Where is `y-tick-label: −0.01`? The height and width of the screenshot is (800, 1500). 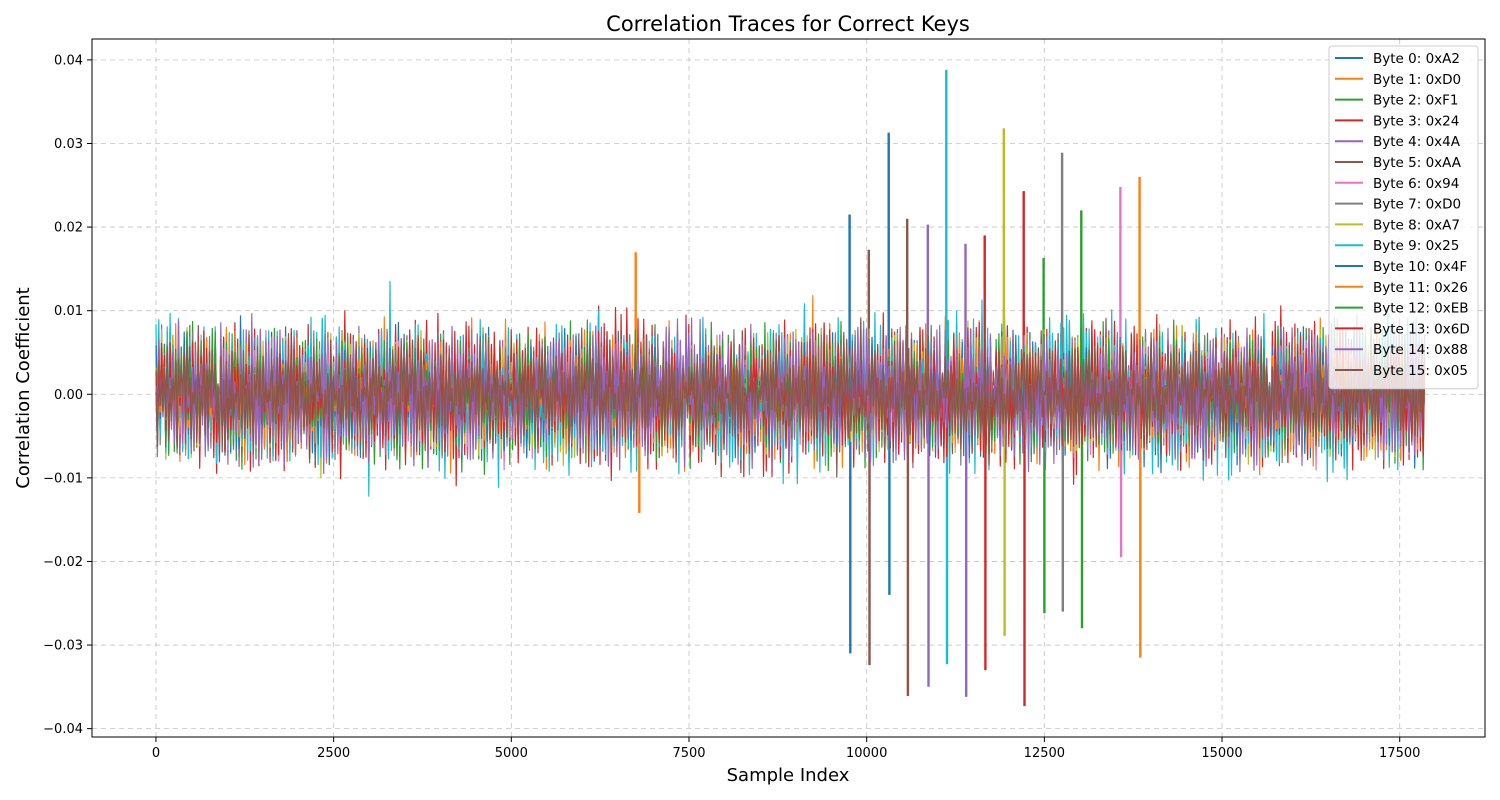
y-tick-label: −0.01 is located at coordinates (63, 478).